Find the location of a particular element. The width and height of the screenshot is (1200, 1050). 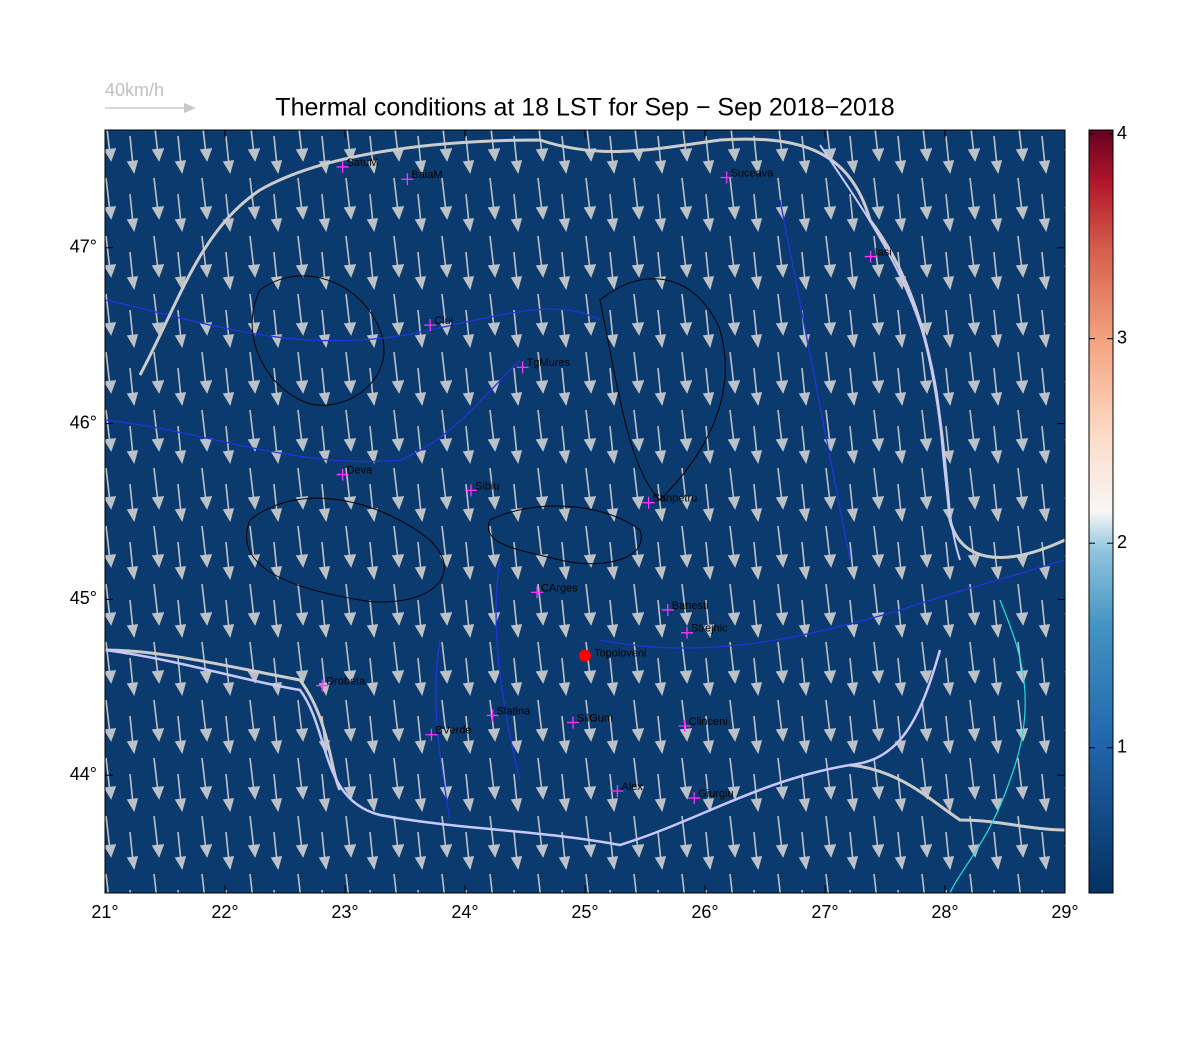

site-label: Topoloveni is located at coordinates (620, 654).